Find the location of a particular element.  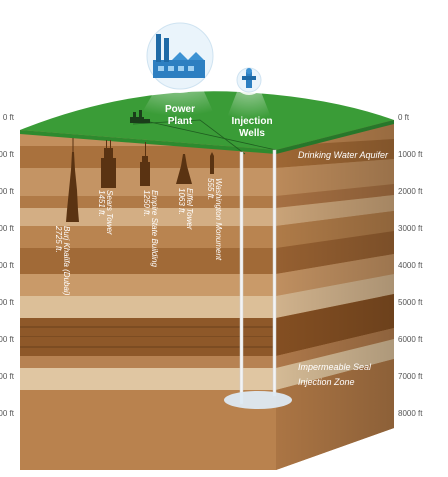

stratum-seal is located at coordinates (148, 362).